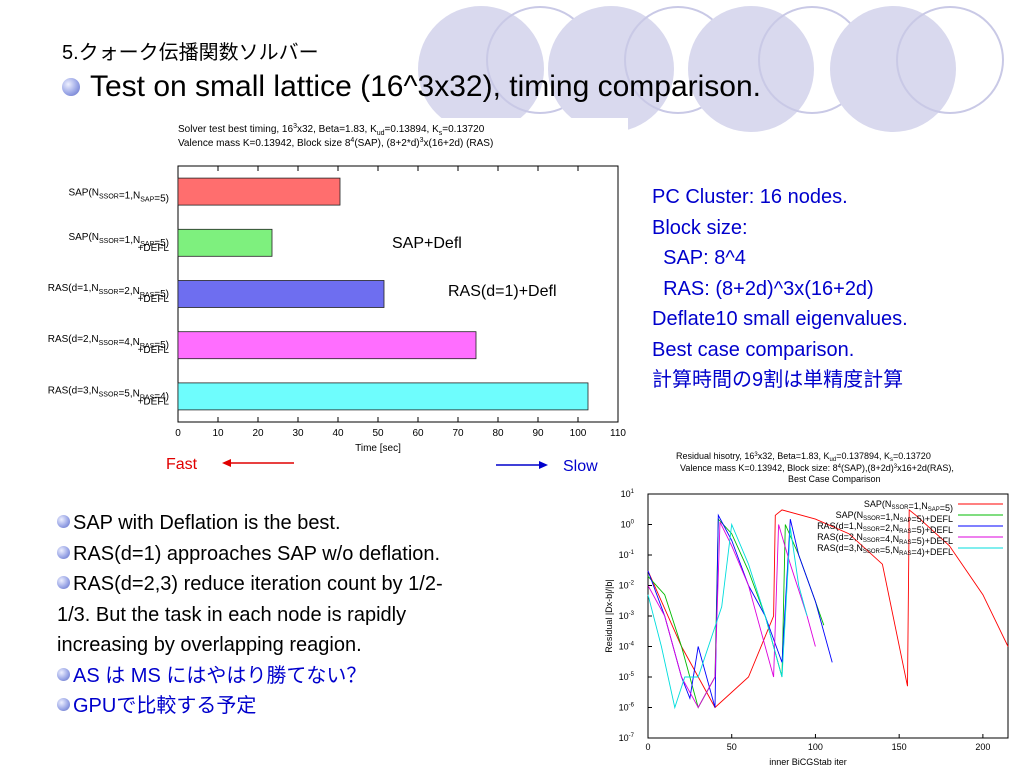 This screenshot has width=1024, height=768. What do you see at coordinates (161, 396) in the screenshot?
I see `label-part: =4)` at bounding box center [161, 396].